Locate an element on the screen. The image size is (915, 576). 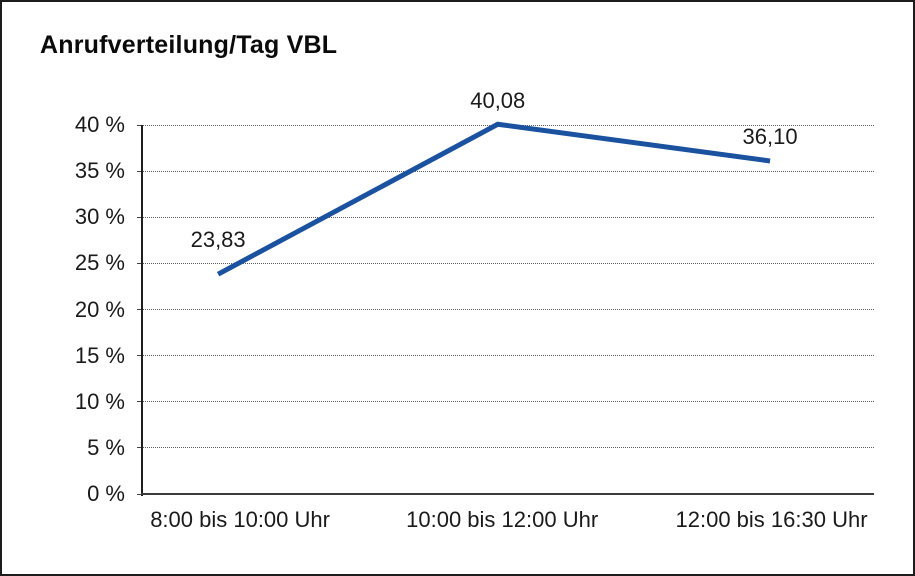
y-tick-label: 5 % is located at coordinates (106, 447).